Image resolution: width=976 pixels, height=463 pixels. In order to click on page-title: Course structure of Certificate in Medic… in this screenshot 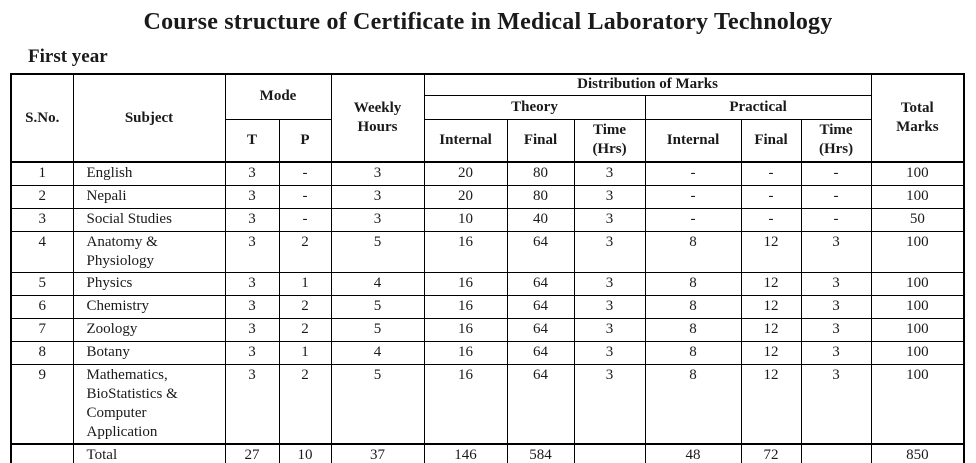, I will do `click(488, 22)`.